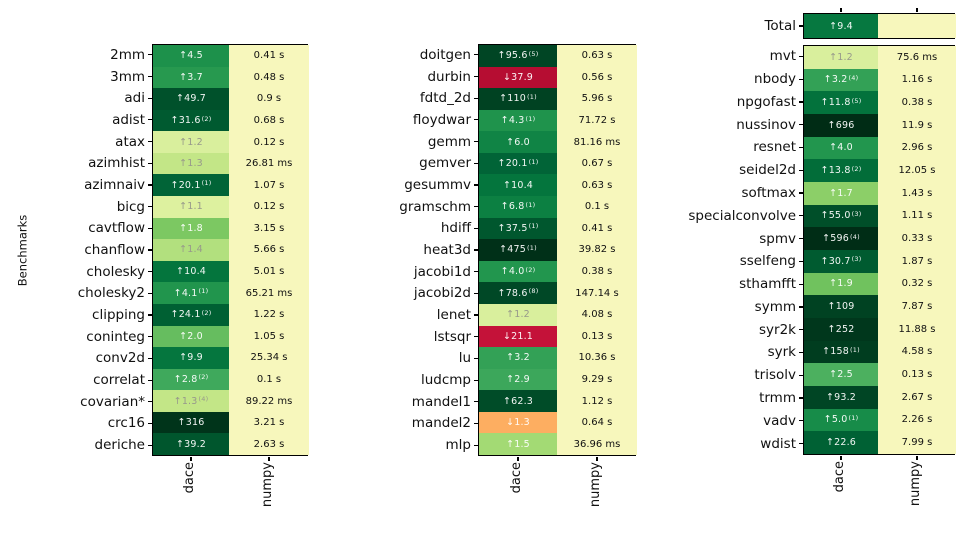  I want to click on time-cell: 1.12 s, so click(597, 401).